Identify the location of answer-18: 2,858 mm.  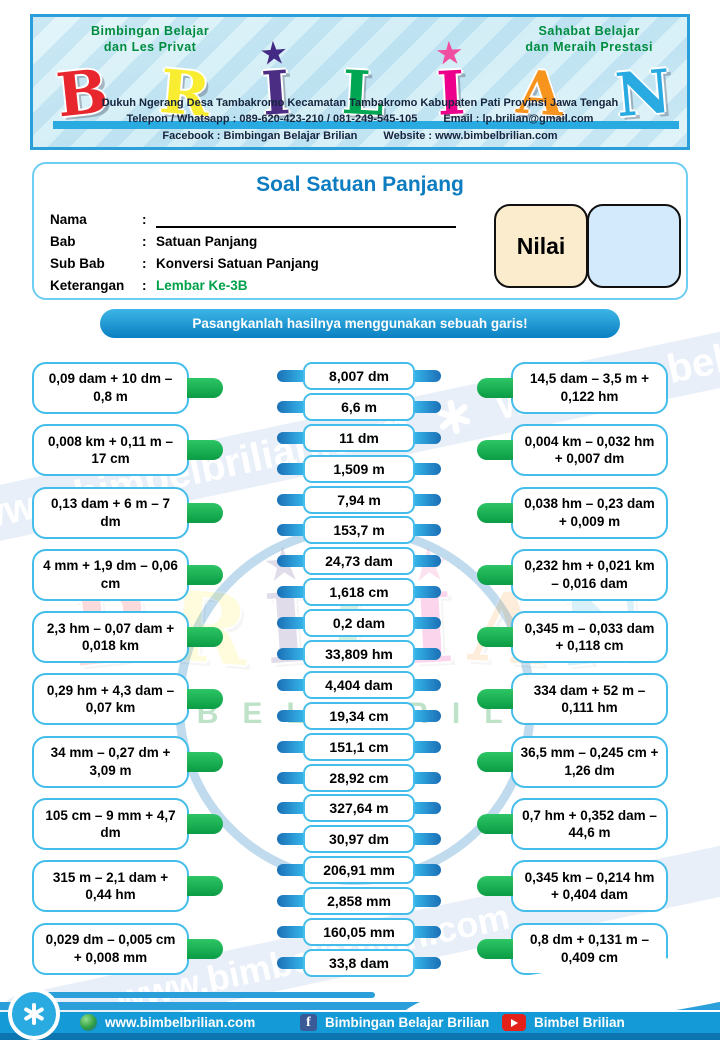
(359, 901).